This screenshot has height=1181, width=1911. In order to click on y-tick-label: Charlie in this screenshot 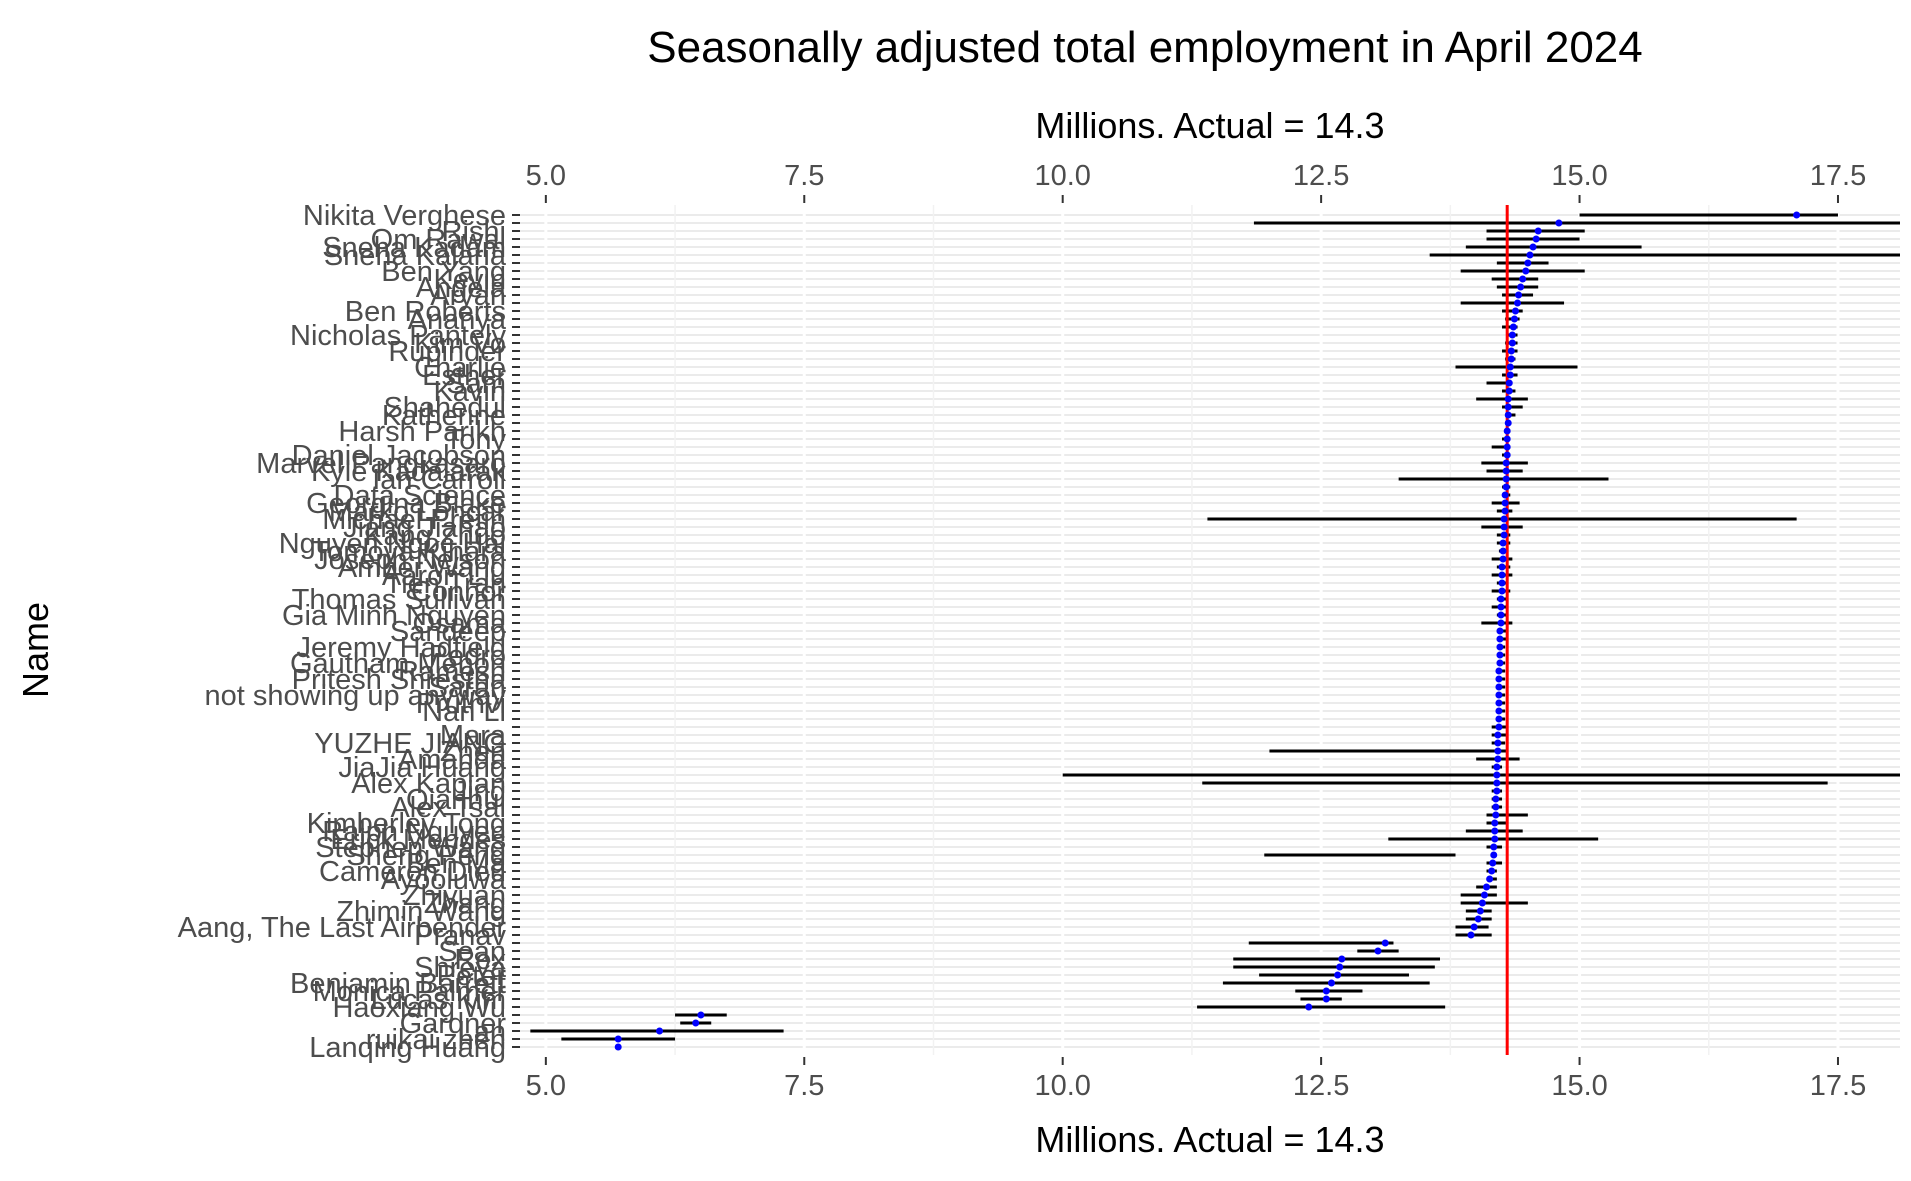, I will do `click(460, 368)`.